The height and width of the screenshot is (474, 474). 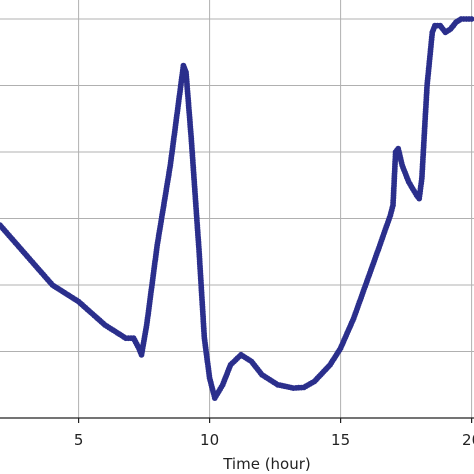 I want to click on data-point, so click(x=471, y=19).